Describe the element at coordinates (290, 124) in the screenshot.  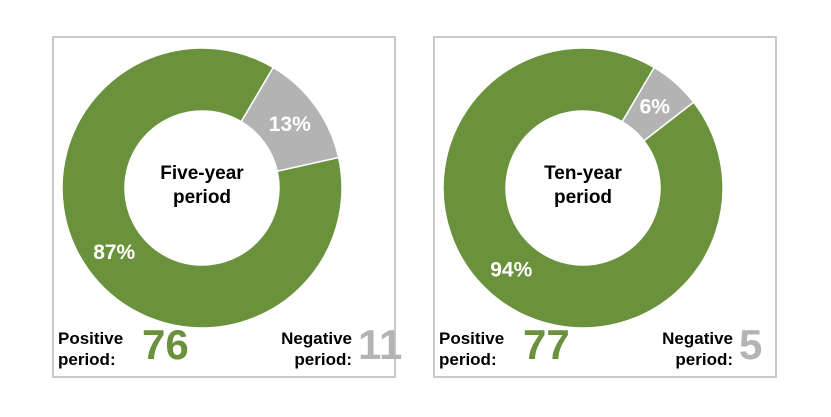
I see `slice-label-negative: 13%` at that location.